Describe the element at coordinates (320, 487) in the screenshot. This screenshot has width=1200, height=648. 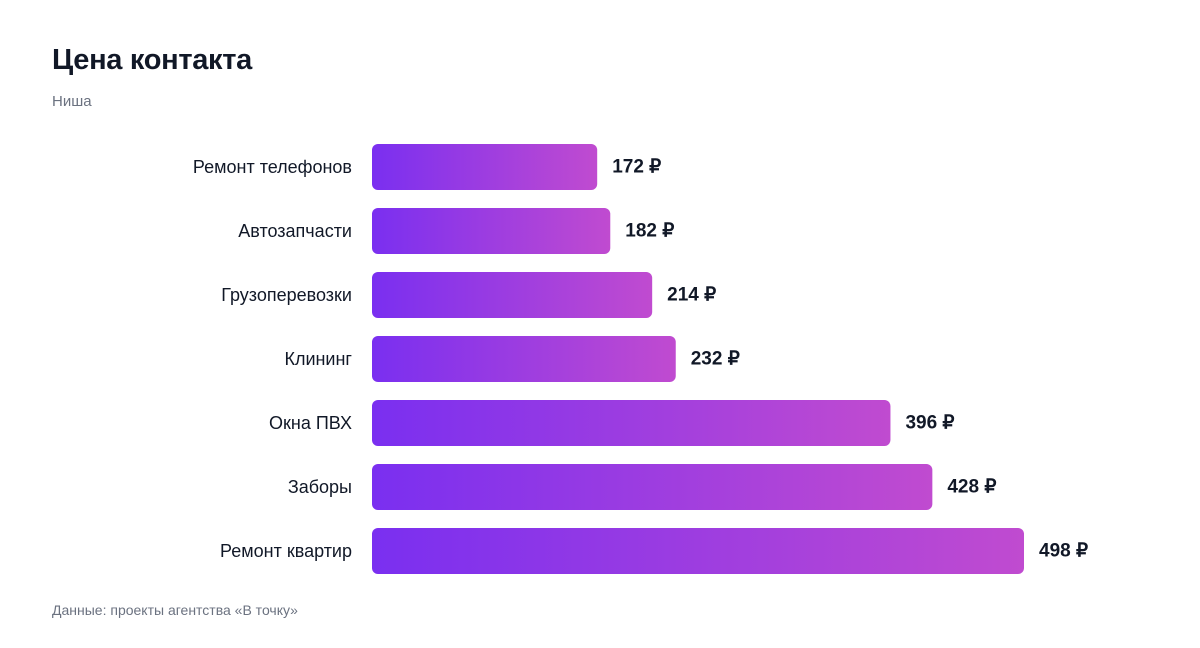
I see `category-label: Заборы` at that location.